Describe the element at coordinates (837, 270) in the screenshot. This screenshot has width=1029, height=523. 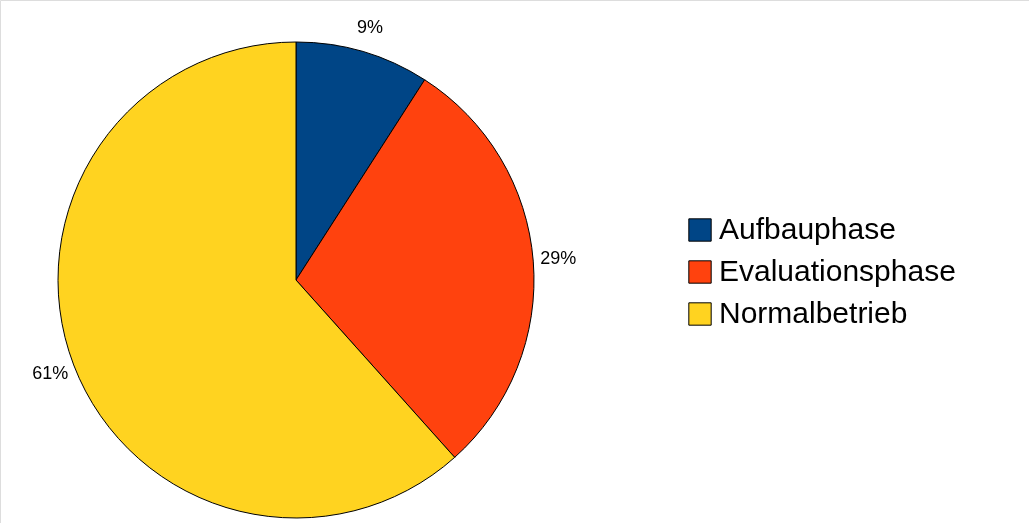
I see `legend-label: Evaluationsphase` at that location.